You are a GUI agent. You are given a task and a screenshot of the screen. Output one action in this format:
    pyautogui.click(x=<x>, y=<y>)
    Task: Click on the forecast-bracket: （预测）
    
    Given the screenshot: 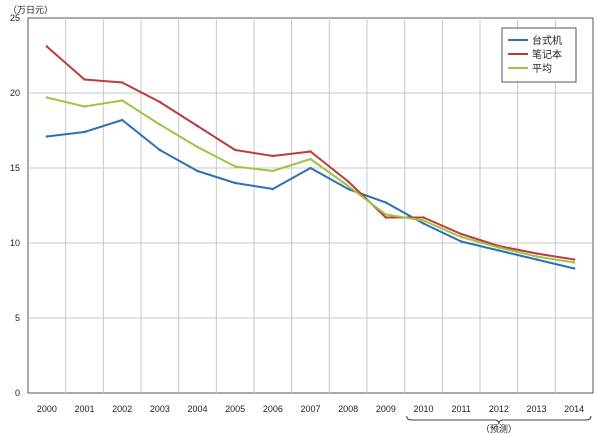 What is the action you would take?
    pyautogui.click(x=499, y=424)
    